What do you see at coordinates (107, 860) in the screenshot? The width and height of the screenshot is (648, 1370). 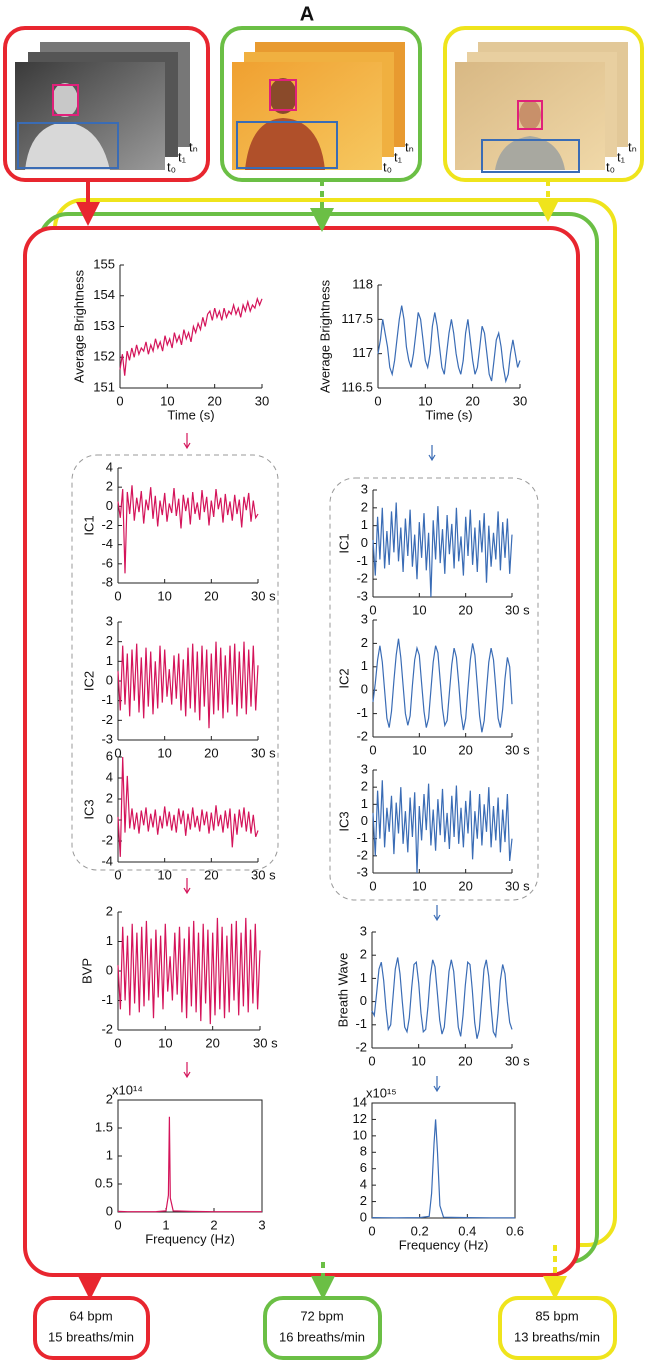 I see `y-tick-label: -4` at bounding box center [107, 860].